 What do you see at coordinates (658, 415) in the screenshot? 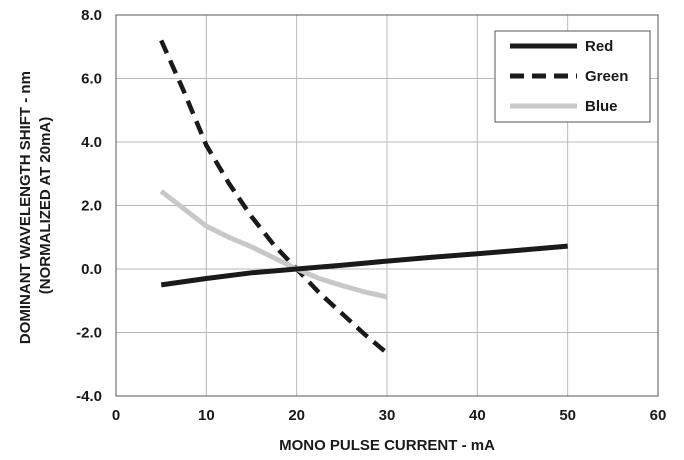
I see `x-tick-label: 60` at bounding box center [658, 415].